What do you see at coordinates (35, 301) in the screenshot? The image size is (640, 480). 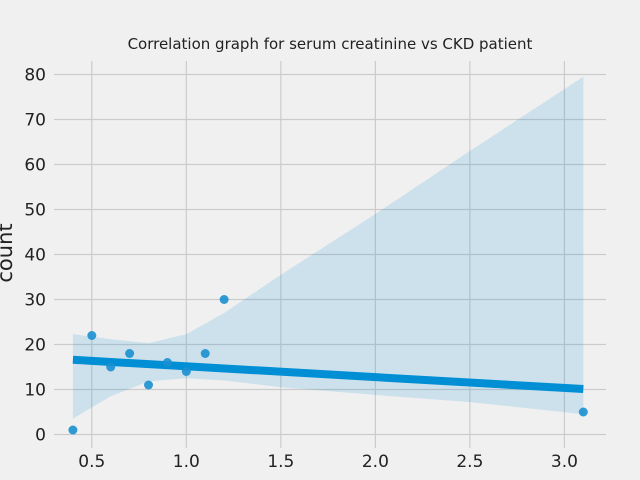 I see `y-tick-label: 30` at bounding box center [35, 301].